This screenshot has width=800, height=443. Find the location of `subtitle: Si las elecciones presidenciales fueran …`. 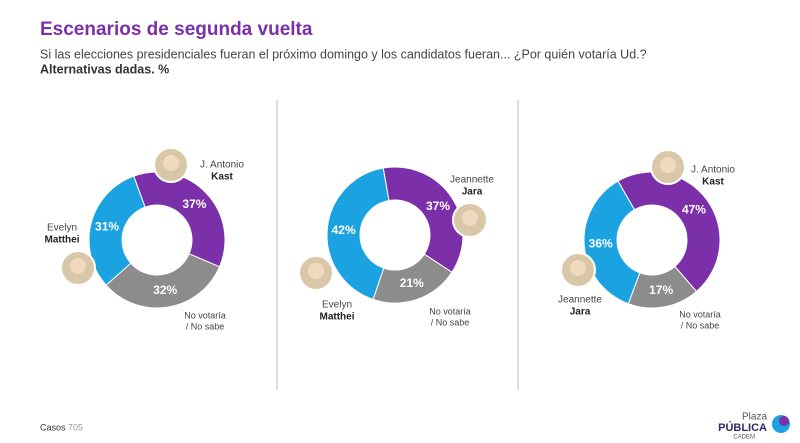

subtitle: Si las elecciones presidenciales fueran … is located at coordinates (343, 54).